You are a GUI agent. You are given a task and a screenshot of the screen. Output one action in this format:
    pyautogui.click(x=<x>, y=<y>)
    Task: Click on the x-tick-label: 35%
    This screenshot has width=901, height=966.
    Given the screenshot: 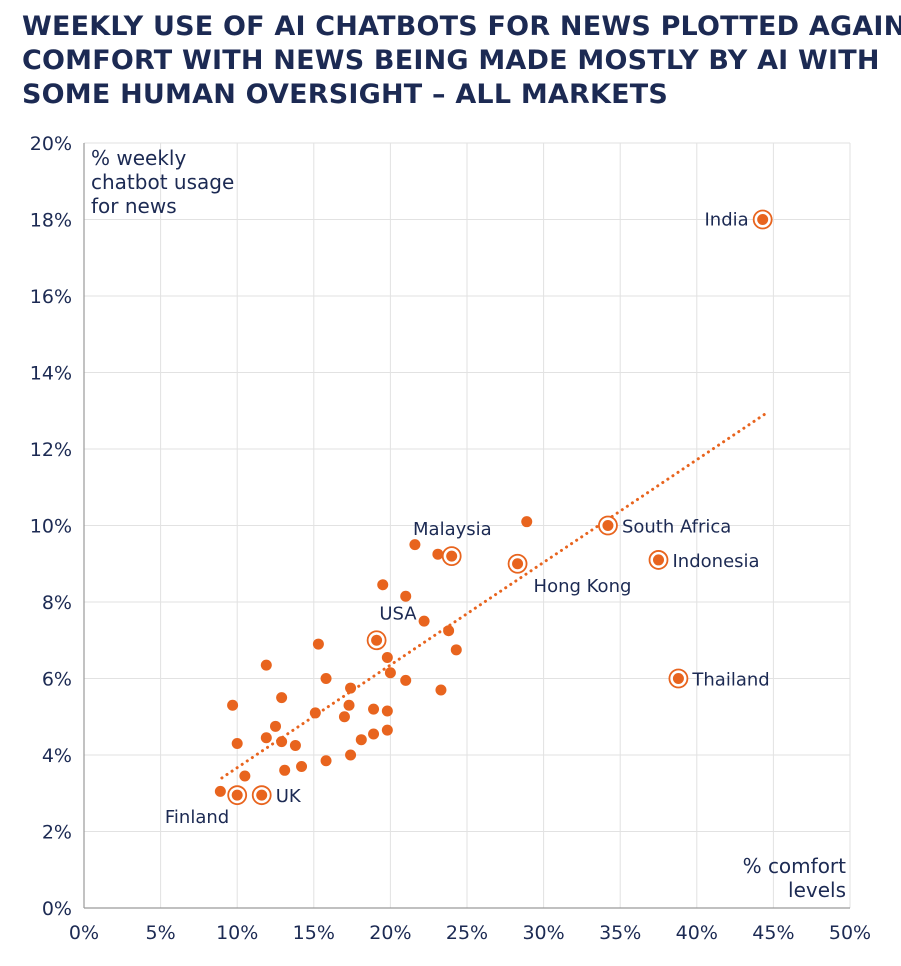 What is the action you would take?
    pyautogui.click(x=620, y=933)
    